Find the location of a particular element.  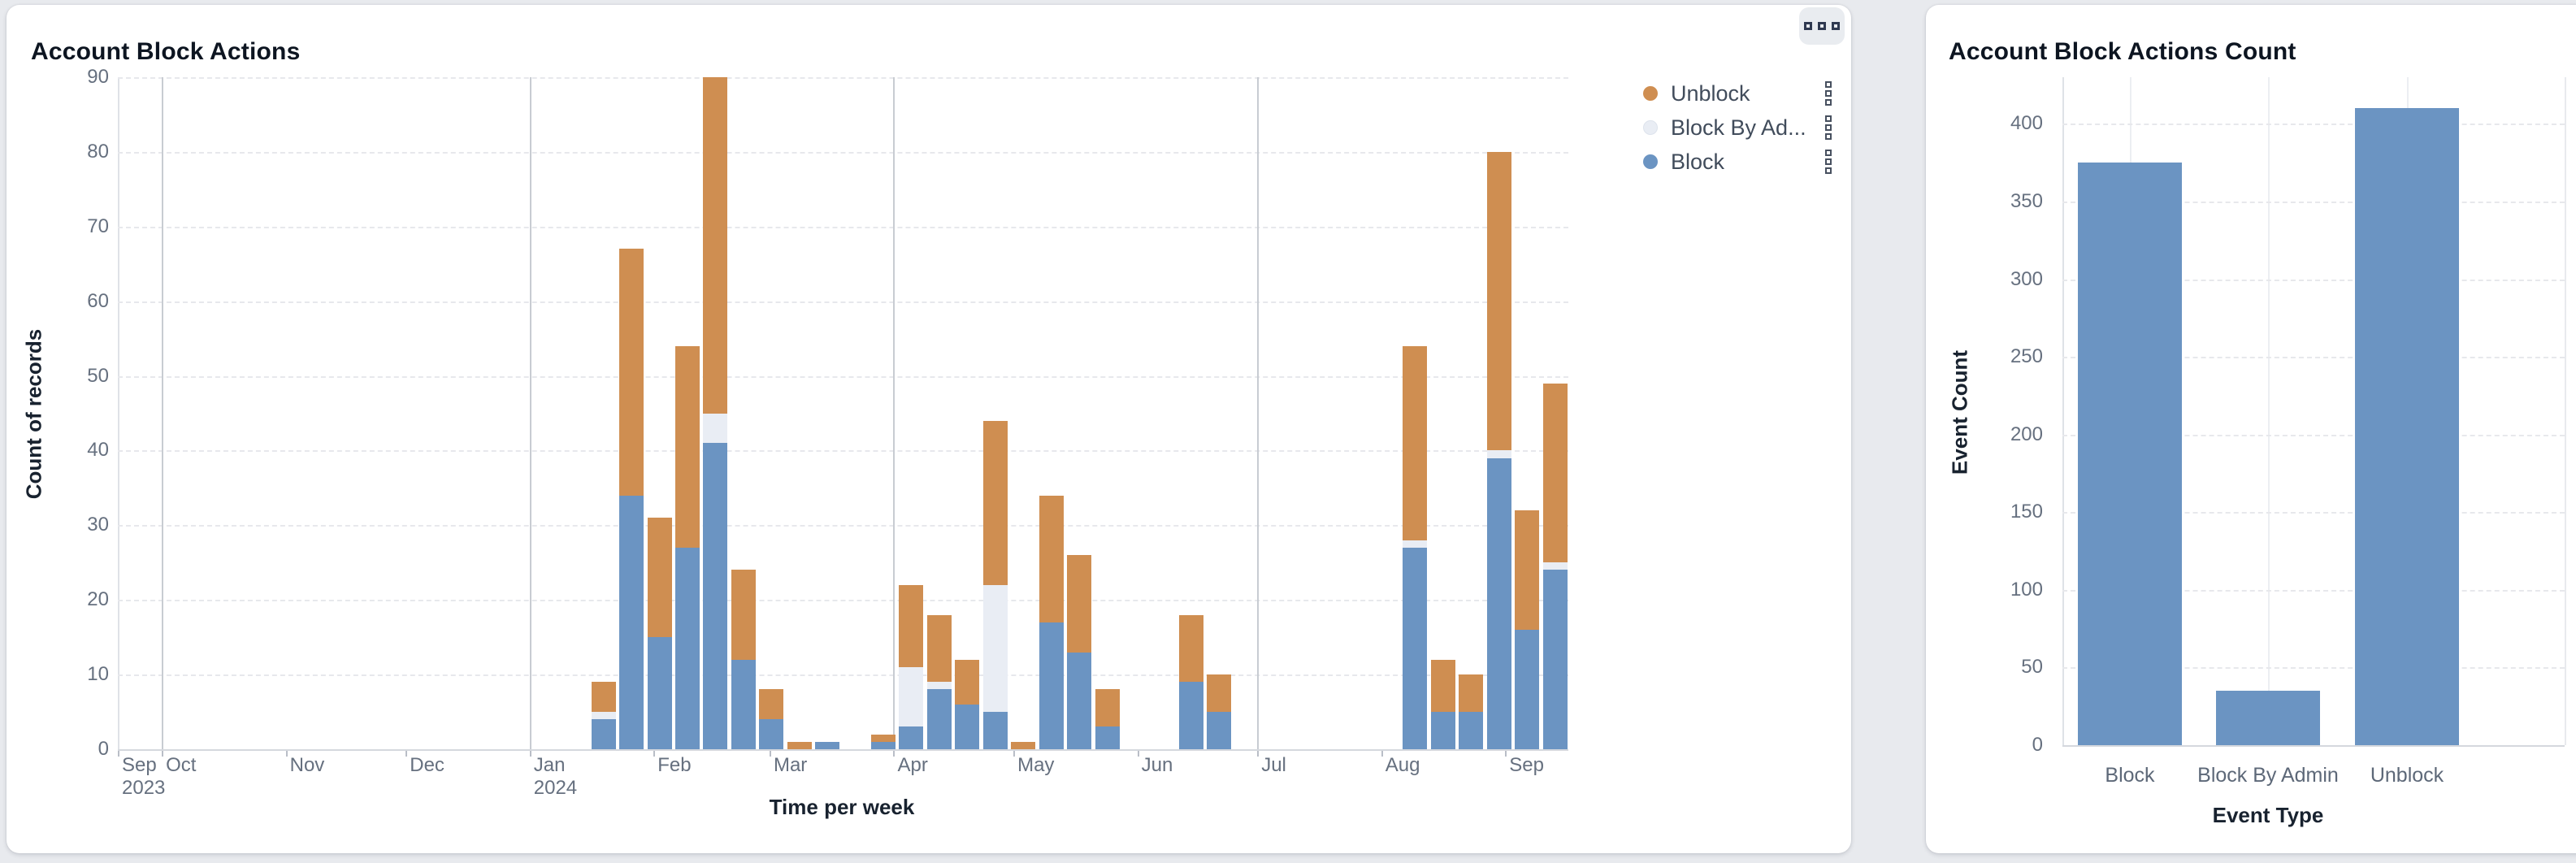

chart-legend: Unblock Block By Ad... Block is located at coordinates (1738, 127).